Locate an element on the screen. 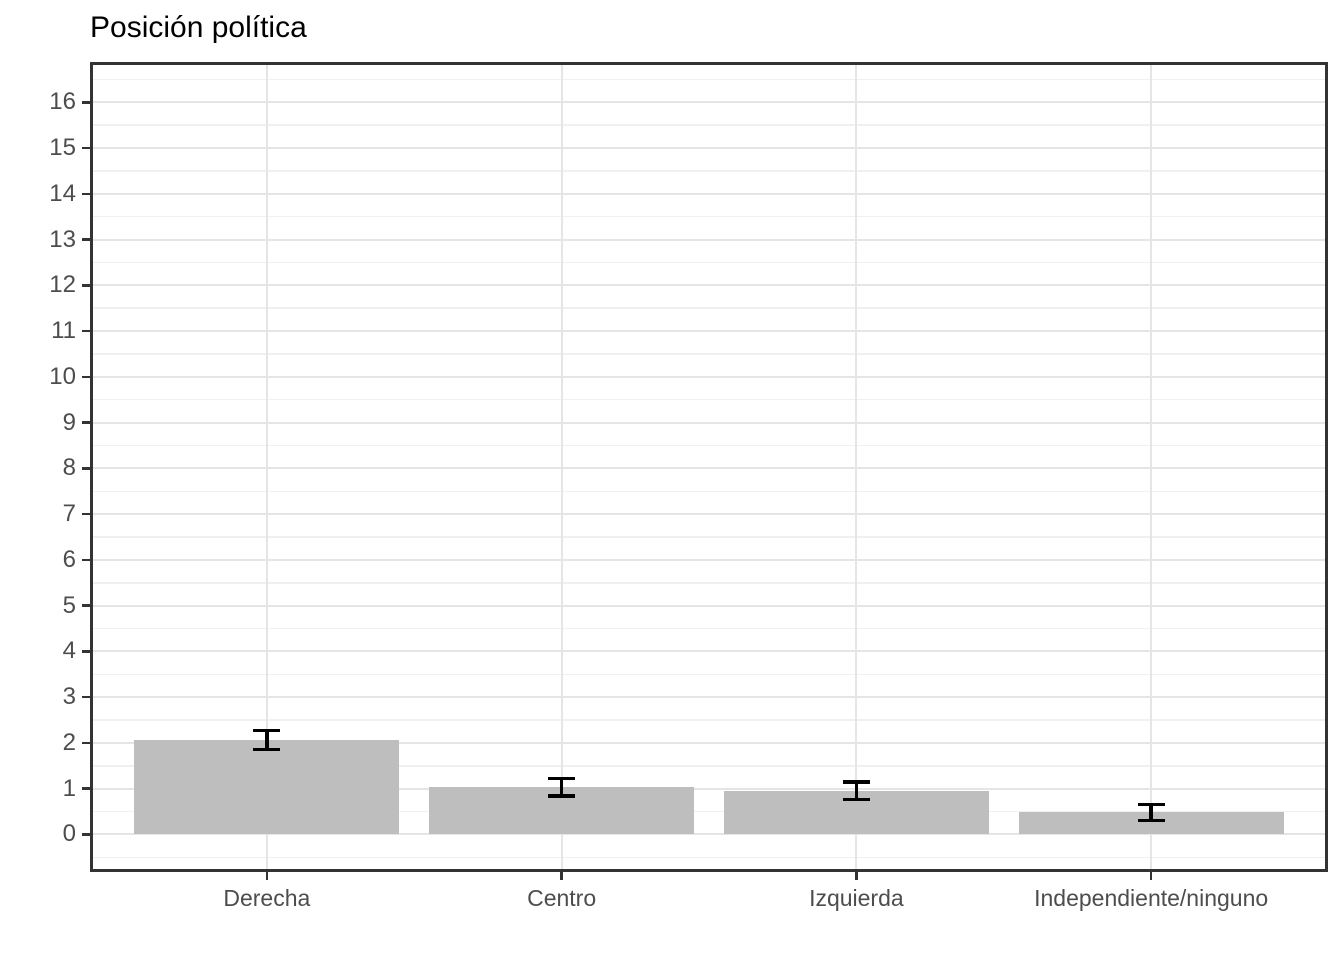  bar-independiente-ninguno is located at coordinates (1151, 823).